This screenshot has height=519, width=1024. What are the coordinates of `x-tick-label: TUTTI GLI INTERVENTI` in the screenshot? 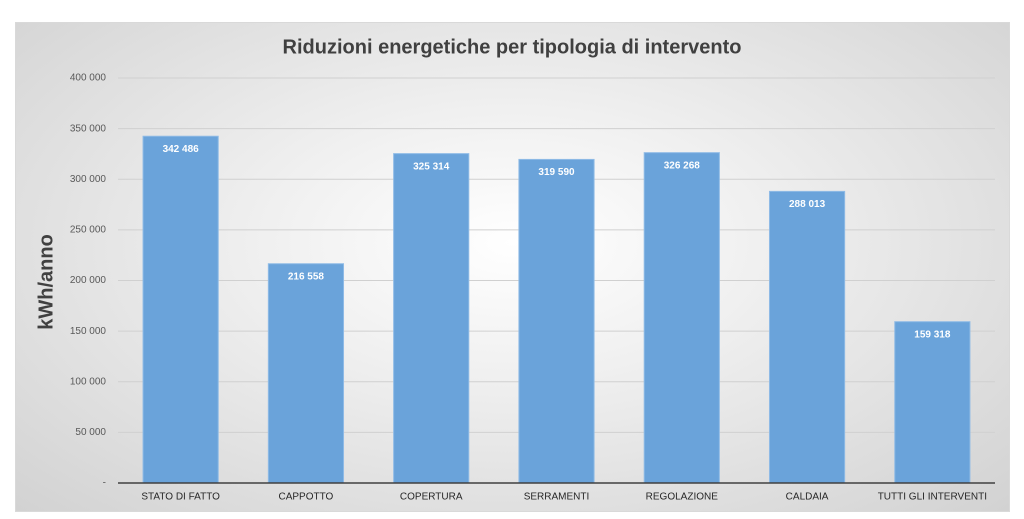 It's located at (932, 497).